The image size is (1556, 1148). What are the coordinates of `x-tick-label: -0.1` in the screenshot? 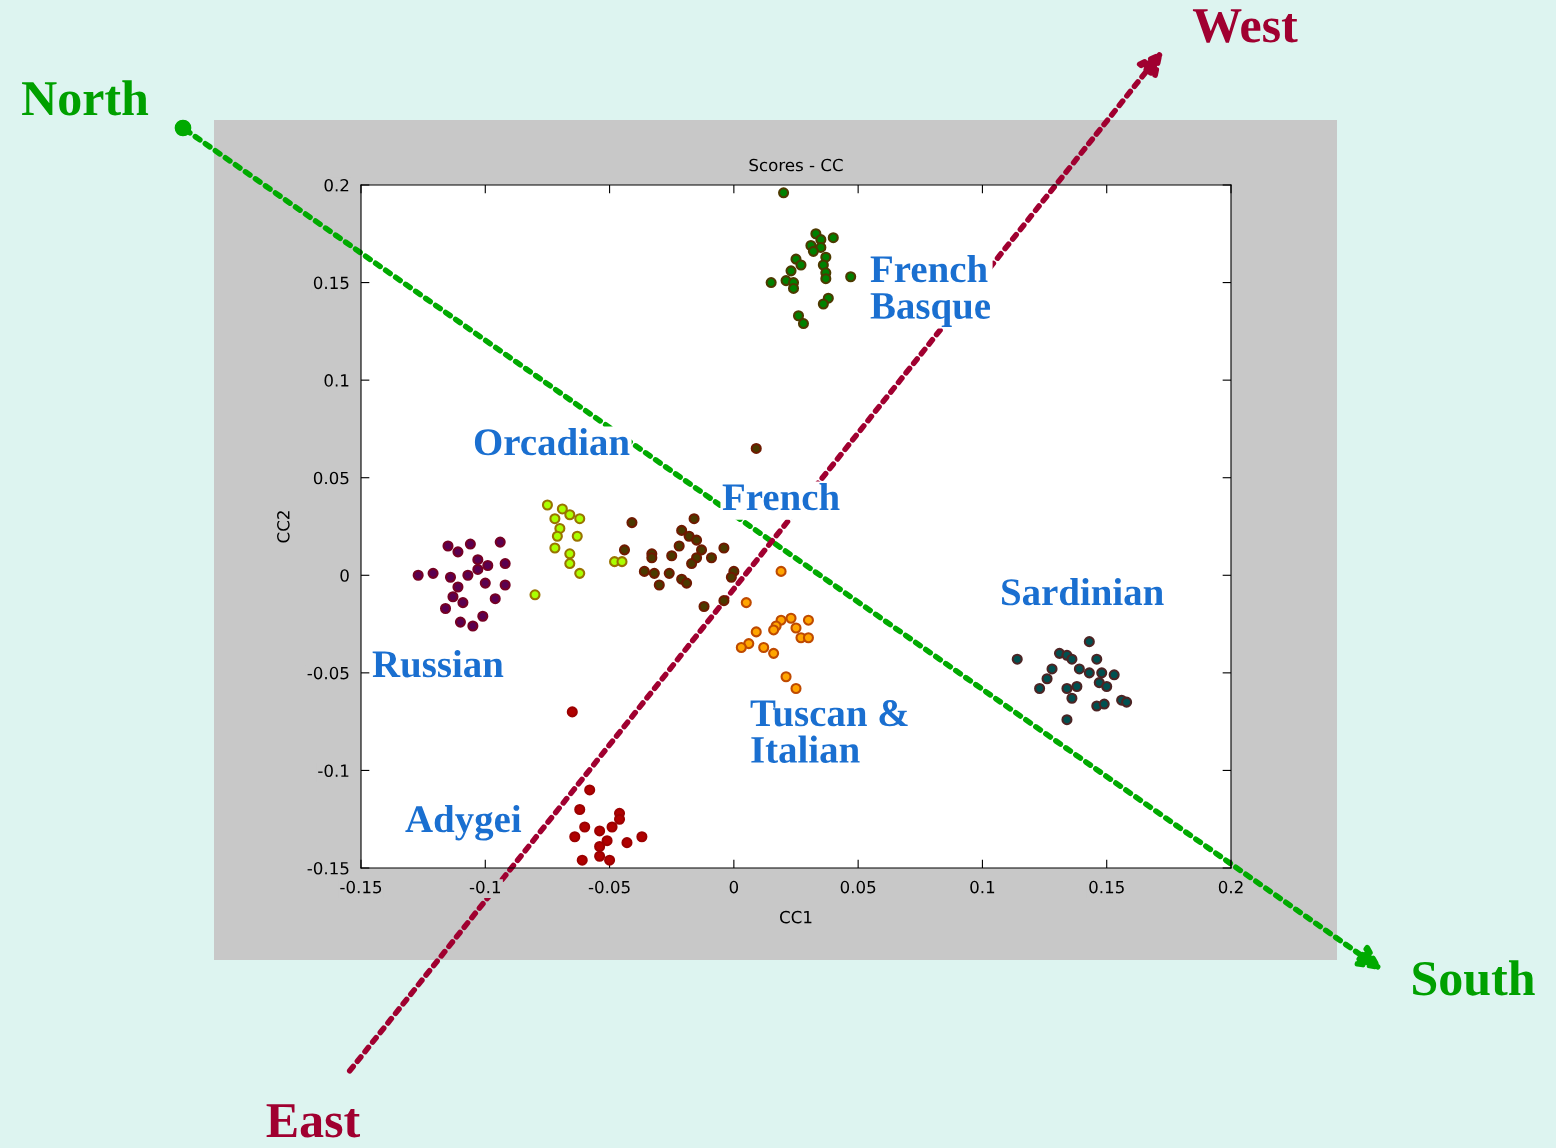 It's located at (485, 887).